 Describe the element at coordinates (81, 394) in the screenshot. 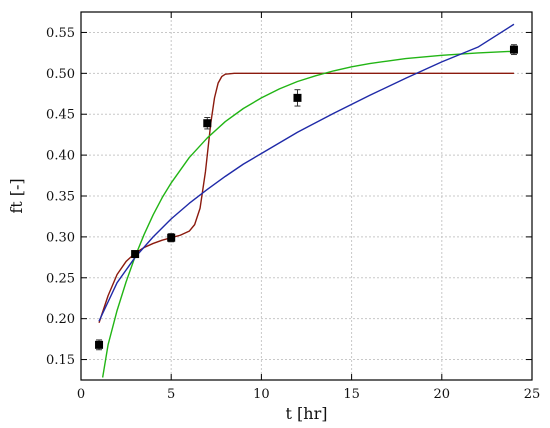

I see `x-tick-label-0: 0` at that location.